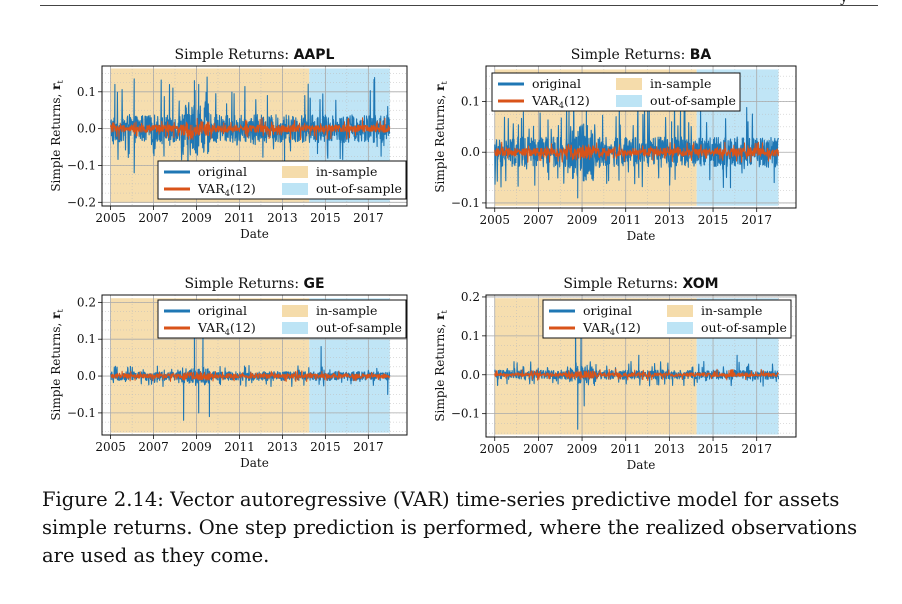 Image resolution: width=902 pixels, height=604 pixels. Describe the element at coordinates (701, 55) in the screenshot. I see `chart-title-ticker: BA` at that location.